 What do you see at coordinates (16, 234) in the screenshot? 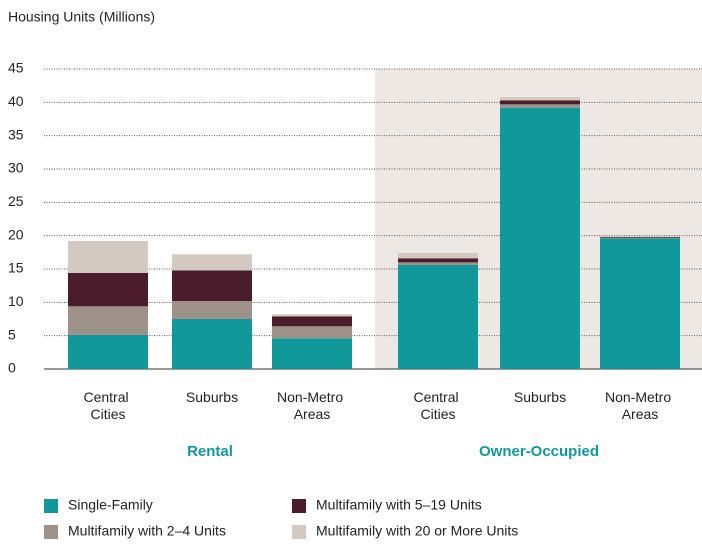
I see `y-tick-label: 20` at bounding box center [16, 234].